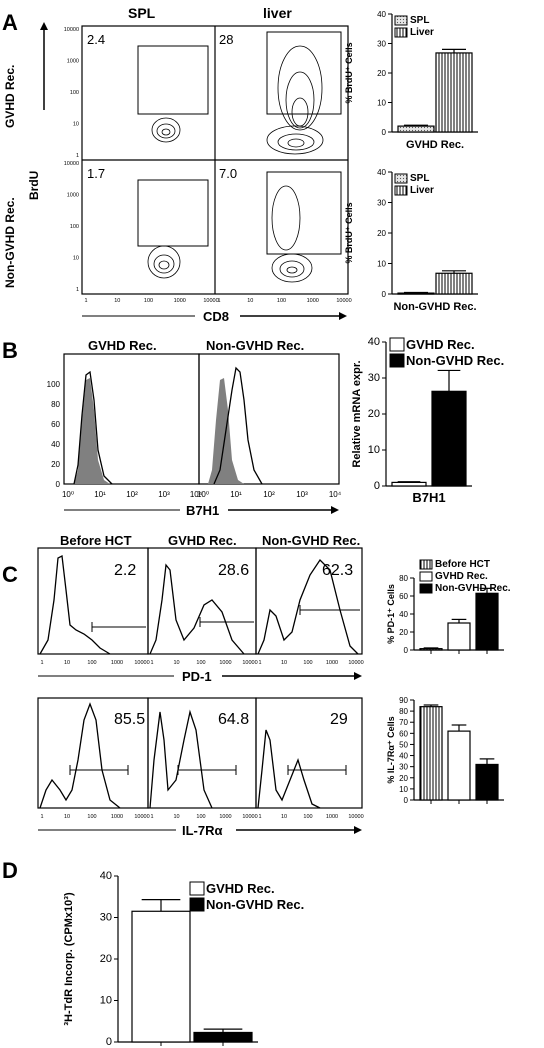  Describe the element at coordinates (403, 700) in the screenshot. I see `y-tick-label: 90` at that location.